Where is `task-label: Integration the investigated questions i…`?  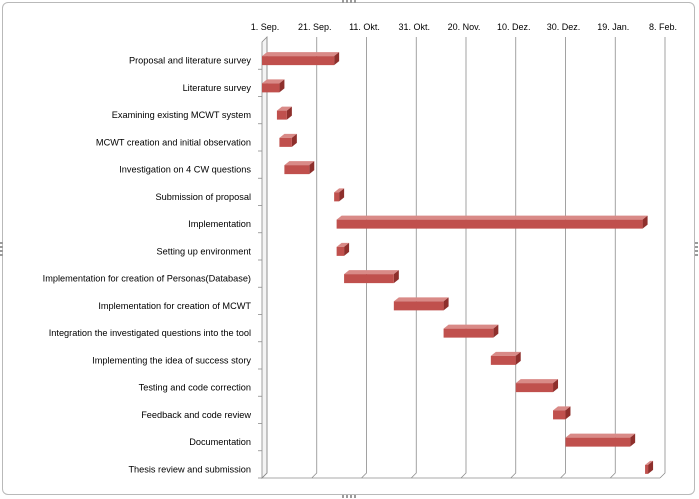 task-label: Integration the investigated questions i… is located at coordinates (150, 333).